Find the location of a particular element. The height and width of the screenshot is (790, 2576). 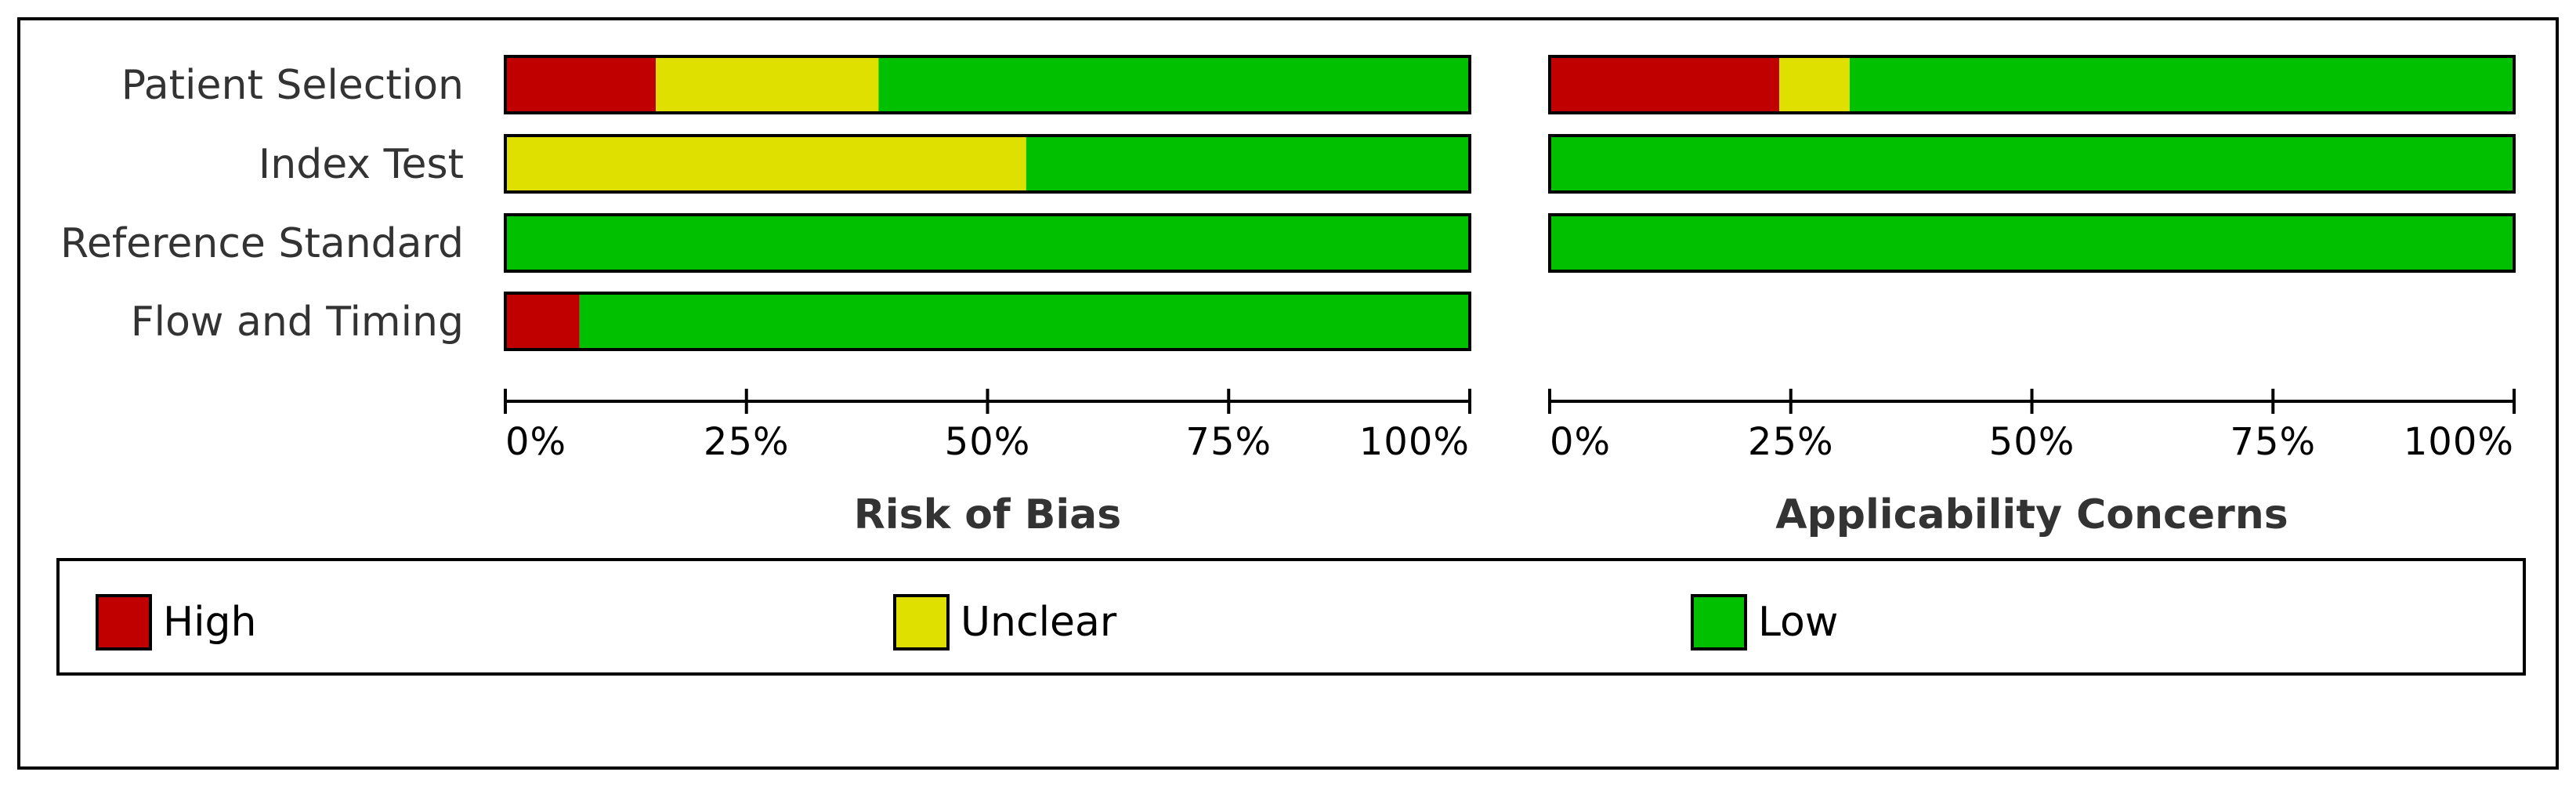

bar-risk-of-bias-flow-and-timing-low is located at coordinates (1025, 321).